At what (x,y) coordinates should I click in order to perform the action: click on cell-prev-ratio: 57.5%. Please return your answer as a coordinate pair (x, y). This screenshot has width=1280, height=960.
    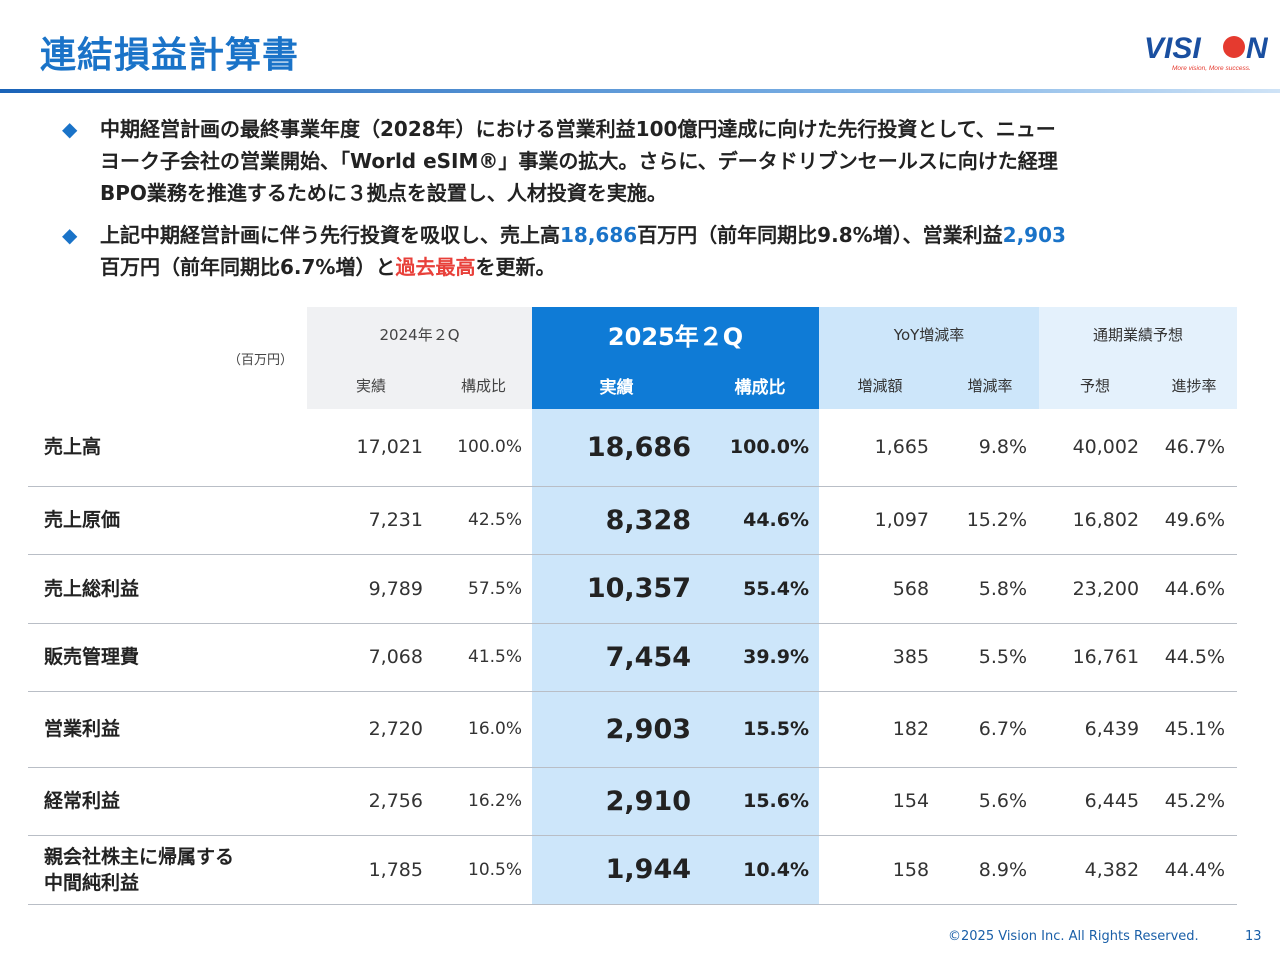
    Looking at the image, I should click on (484, 589).